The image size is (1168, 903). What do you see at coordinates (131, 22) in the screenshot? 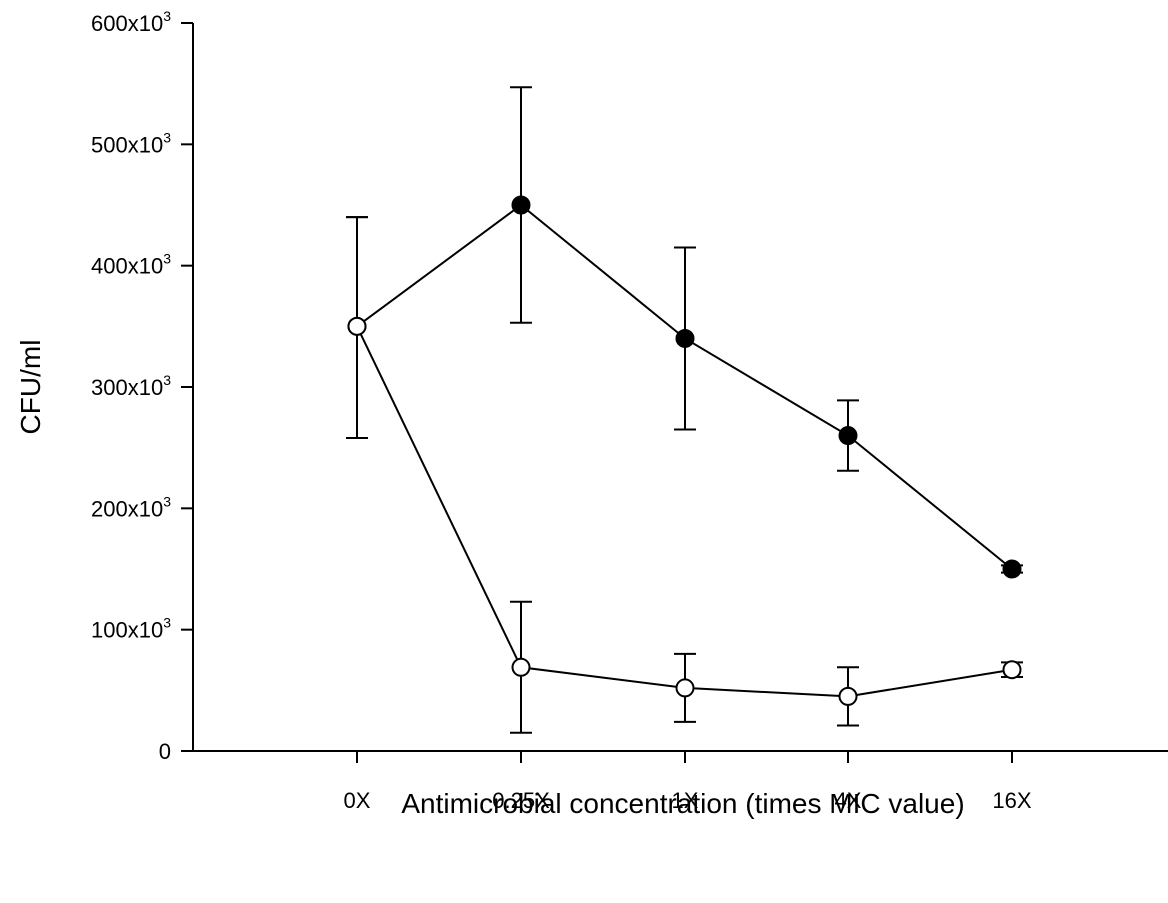
I see `y-tick-label: 600x103` at bounding box center [131, 22].